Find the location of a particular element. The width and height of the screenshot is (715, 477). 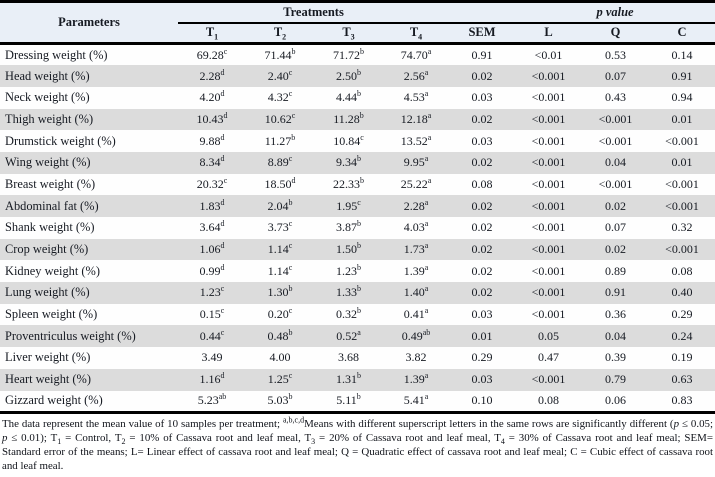

value-cell: 0.79 is located at coordinates (616, 379).